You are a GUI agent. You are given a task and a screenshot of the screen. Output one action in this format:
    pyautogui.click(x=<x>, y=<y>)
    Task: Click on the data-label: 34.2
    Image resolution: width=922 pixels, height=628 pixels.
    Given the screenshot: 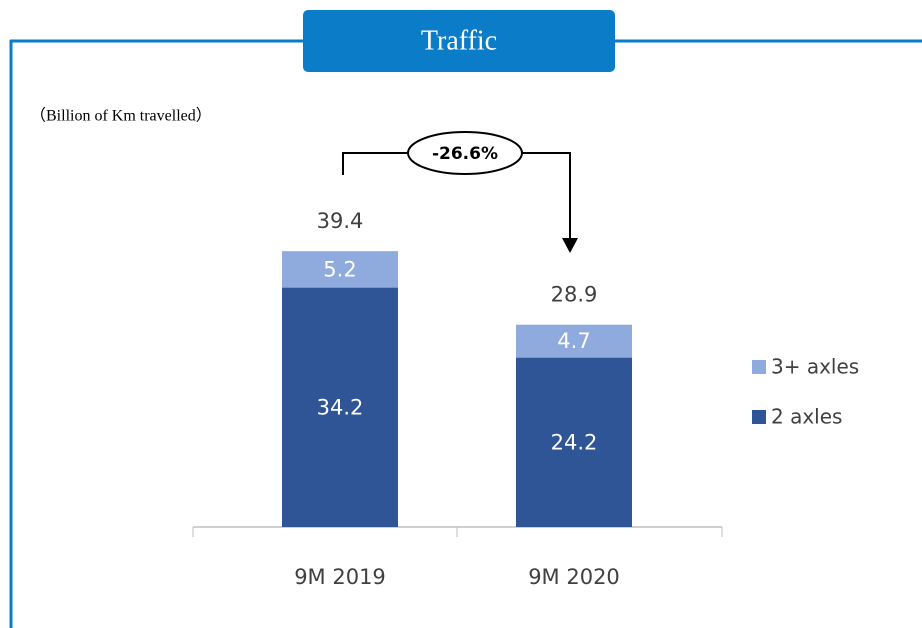 What is the action you would take?
    pyautogui.click(x=340, y=407)
    